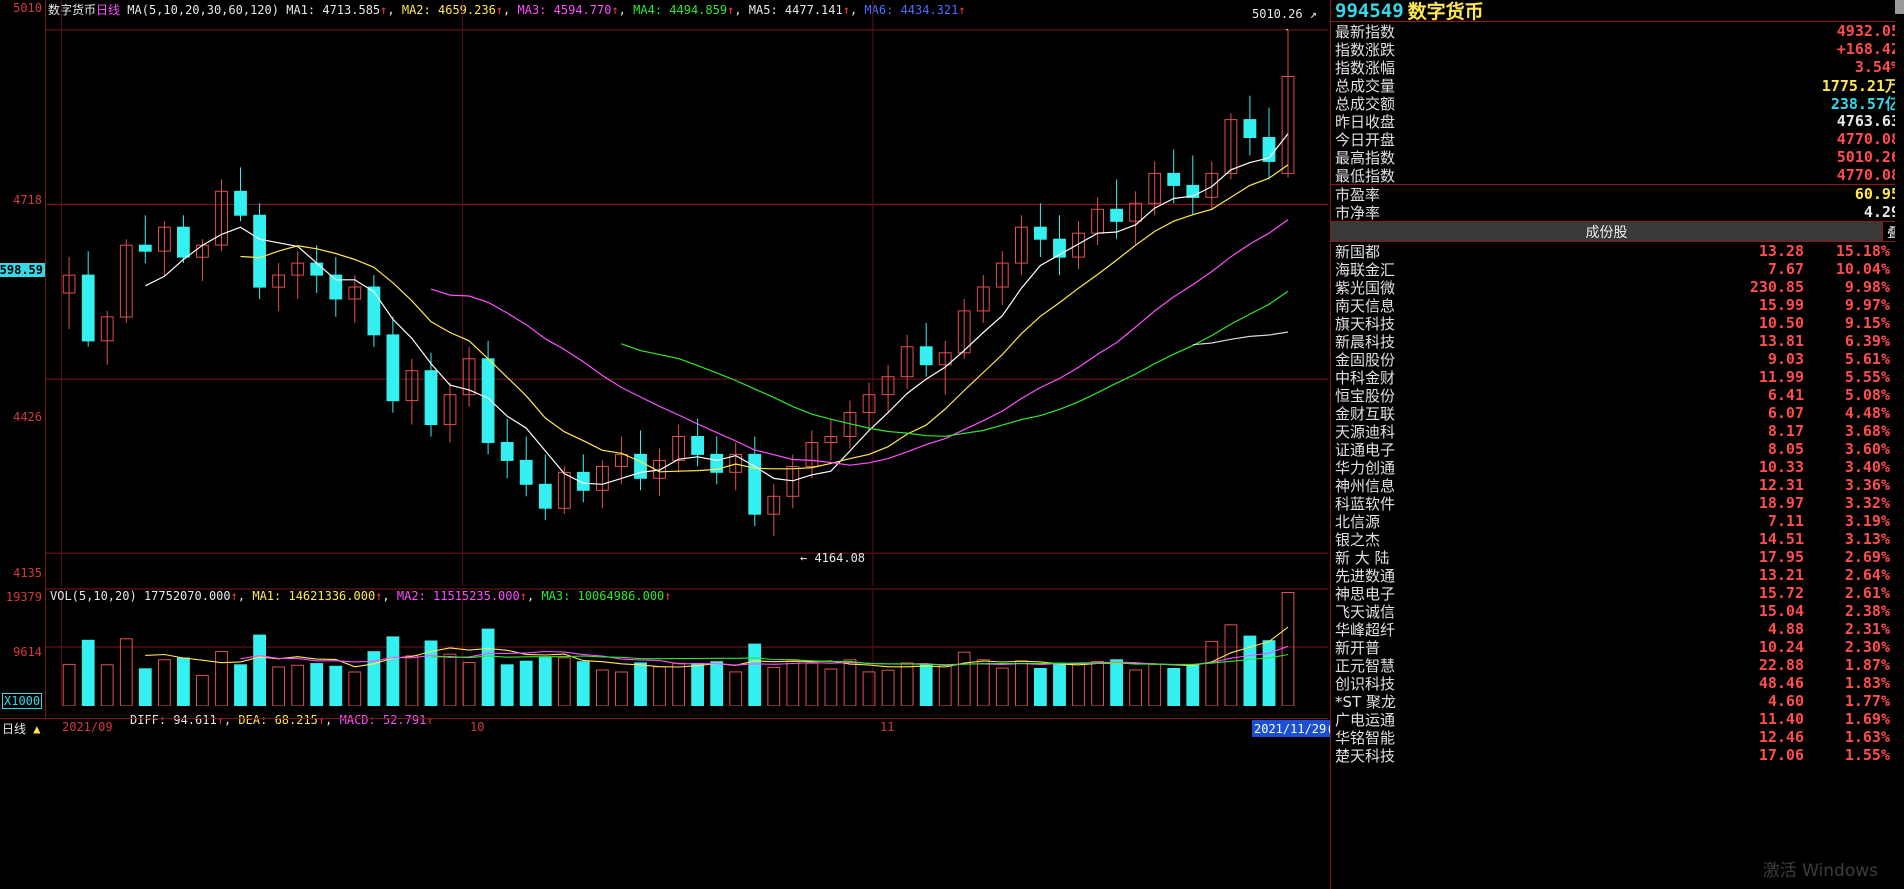  Describe the element at coordinates (1606, 231) in the screenshot. I see `tab-constituents: 成份股` at that location.